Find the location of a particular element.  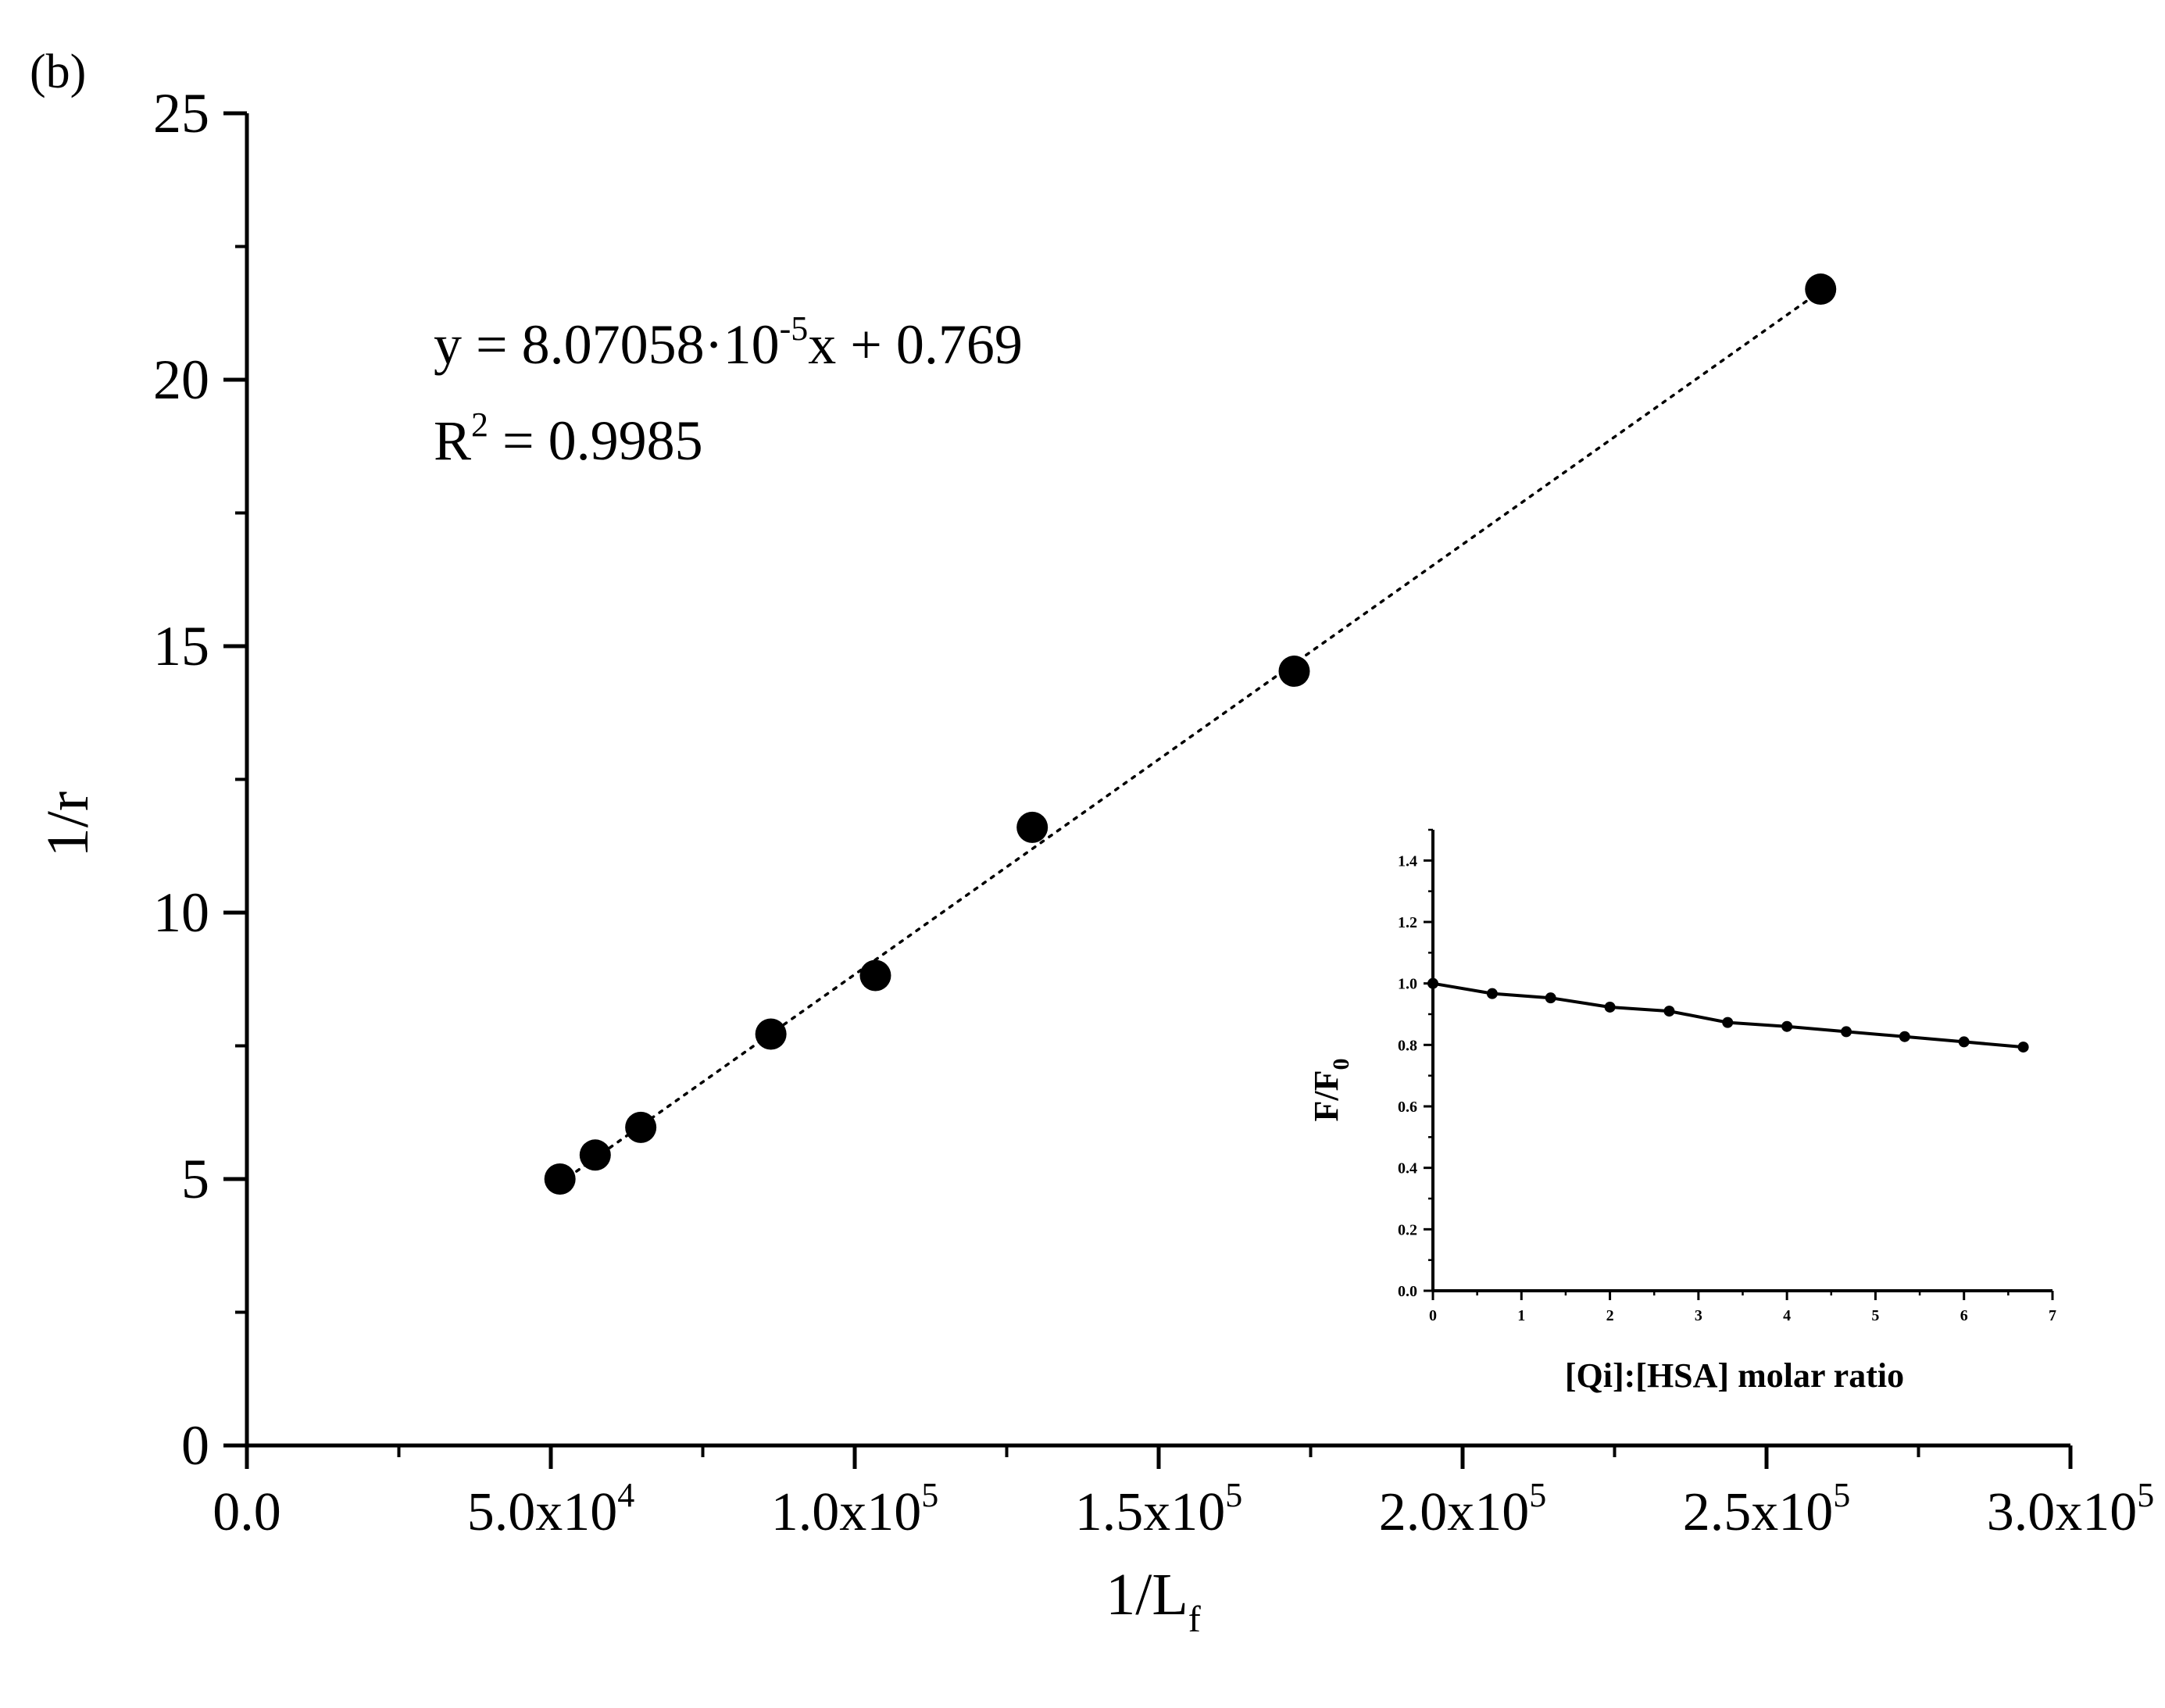

x-axis-title: 1/Lf is located at coordinates (1154, 1601).